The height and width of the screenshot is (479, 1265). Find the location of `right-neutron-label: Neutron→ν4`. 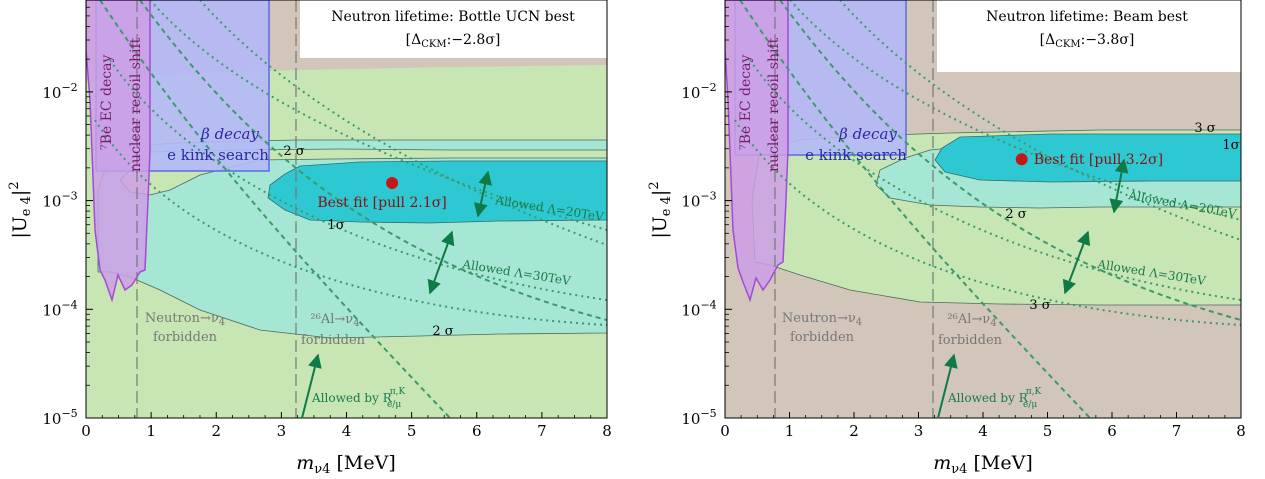

right-neutron-label: Neutron→ν4 is located at coordinates (822, 319).